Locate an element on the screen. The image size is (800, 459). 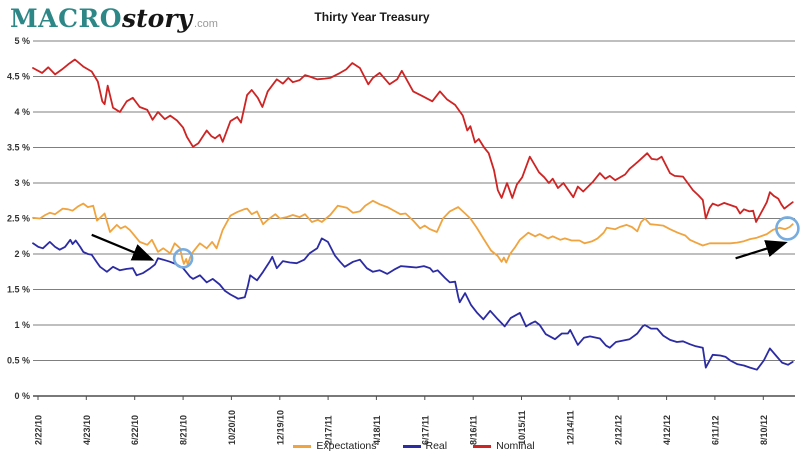
nominal-line-swatch is located at coordinates (482, 446).